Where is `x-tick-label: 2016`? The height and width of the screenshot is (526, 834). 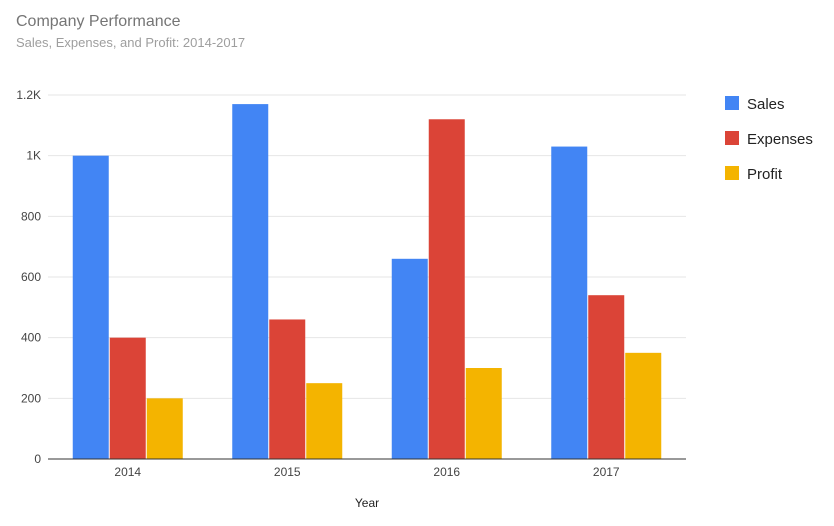 x-tick-label: 2016 is located at coordinates (446, 472).